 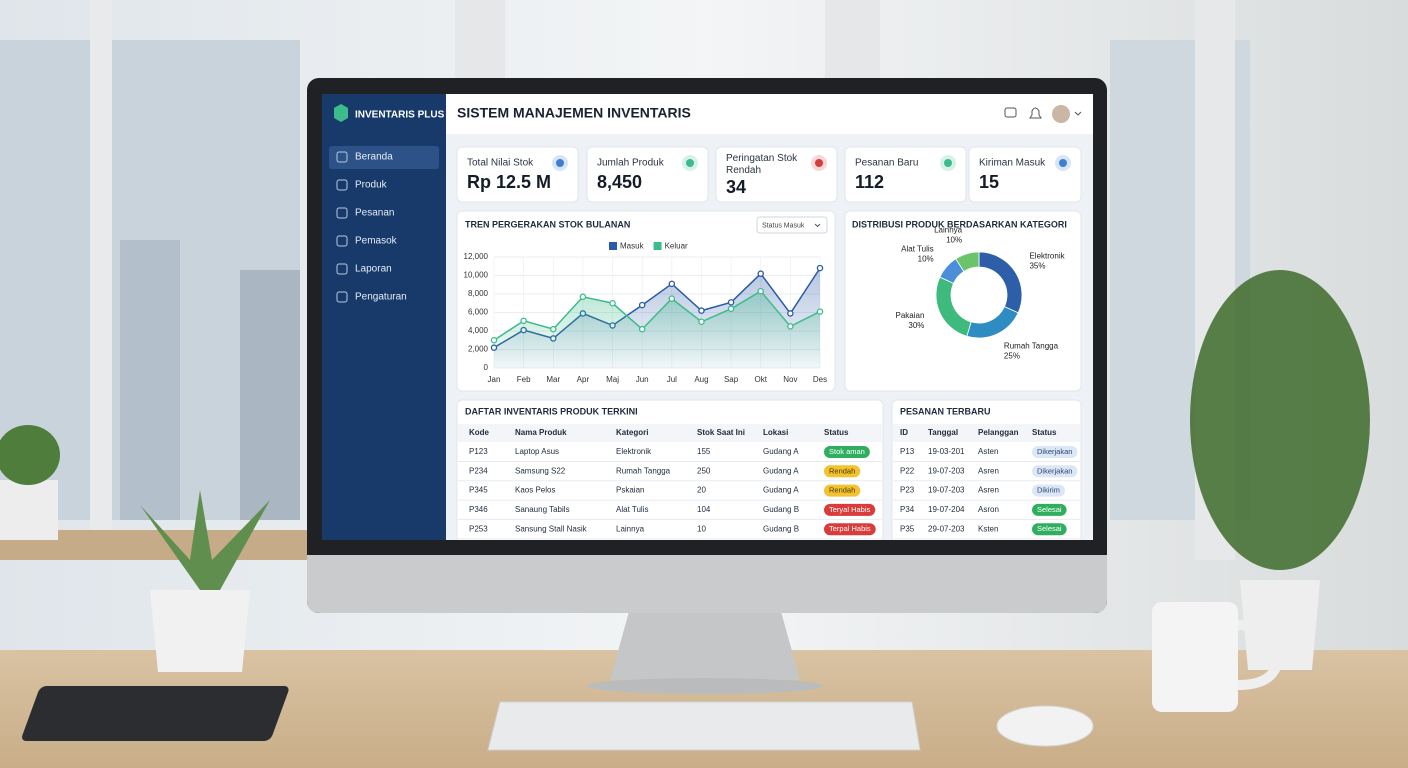 I want to click on cell: Gudang B, so click(x=781, y=509).